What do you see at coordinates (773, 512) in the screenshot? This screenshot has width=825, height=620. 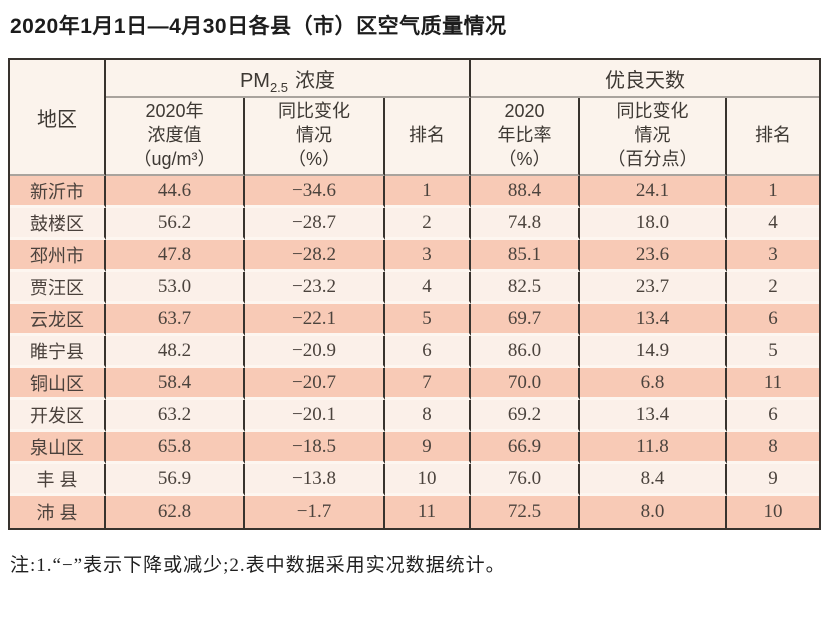 I see `good-rank-cell: 10` at bounding box center [773, 512].